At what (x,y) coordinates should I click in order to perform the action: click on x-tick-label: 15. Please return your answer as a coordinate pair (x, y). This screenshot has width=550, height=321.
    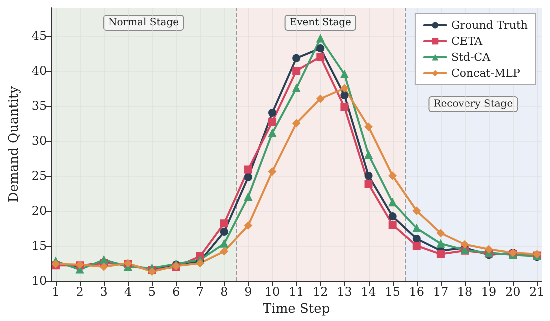
    Looking at the image, I should click on (392, 292).